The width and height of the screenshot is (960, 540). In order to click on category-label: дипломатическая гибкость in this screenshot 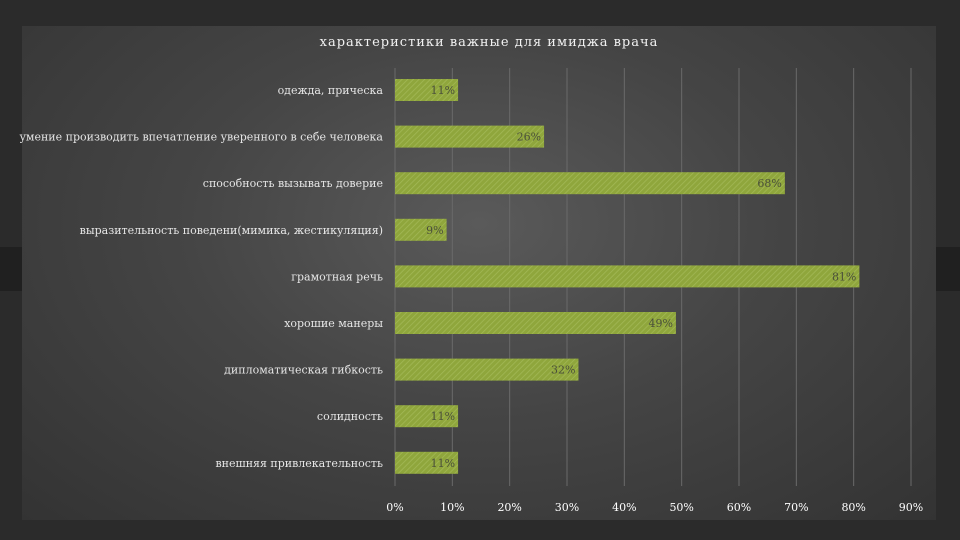, I will do `click(303, 370)`.